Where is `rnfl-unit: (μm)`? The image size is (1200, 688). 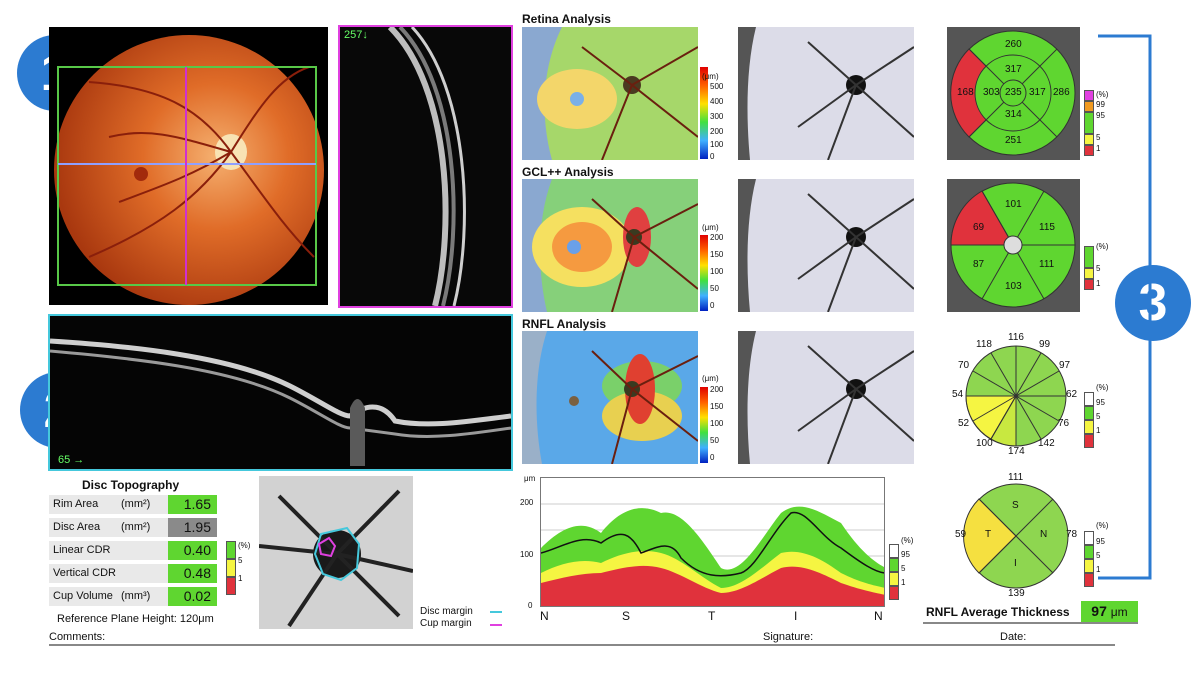
rnfl-unit: (μm) is located at coordinates (710, 378).